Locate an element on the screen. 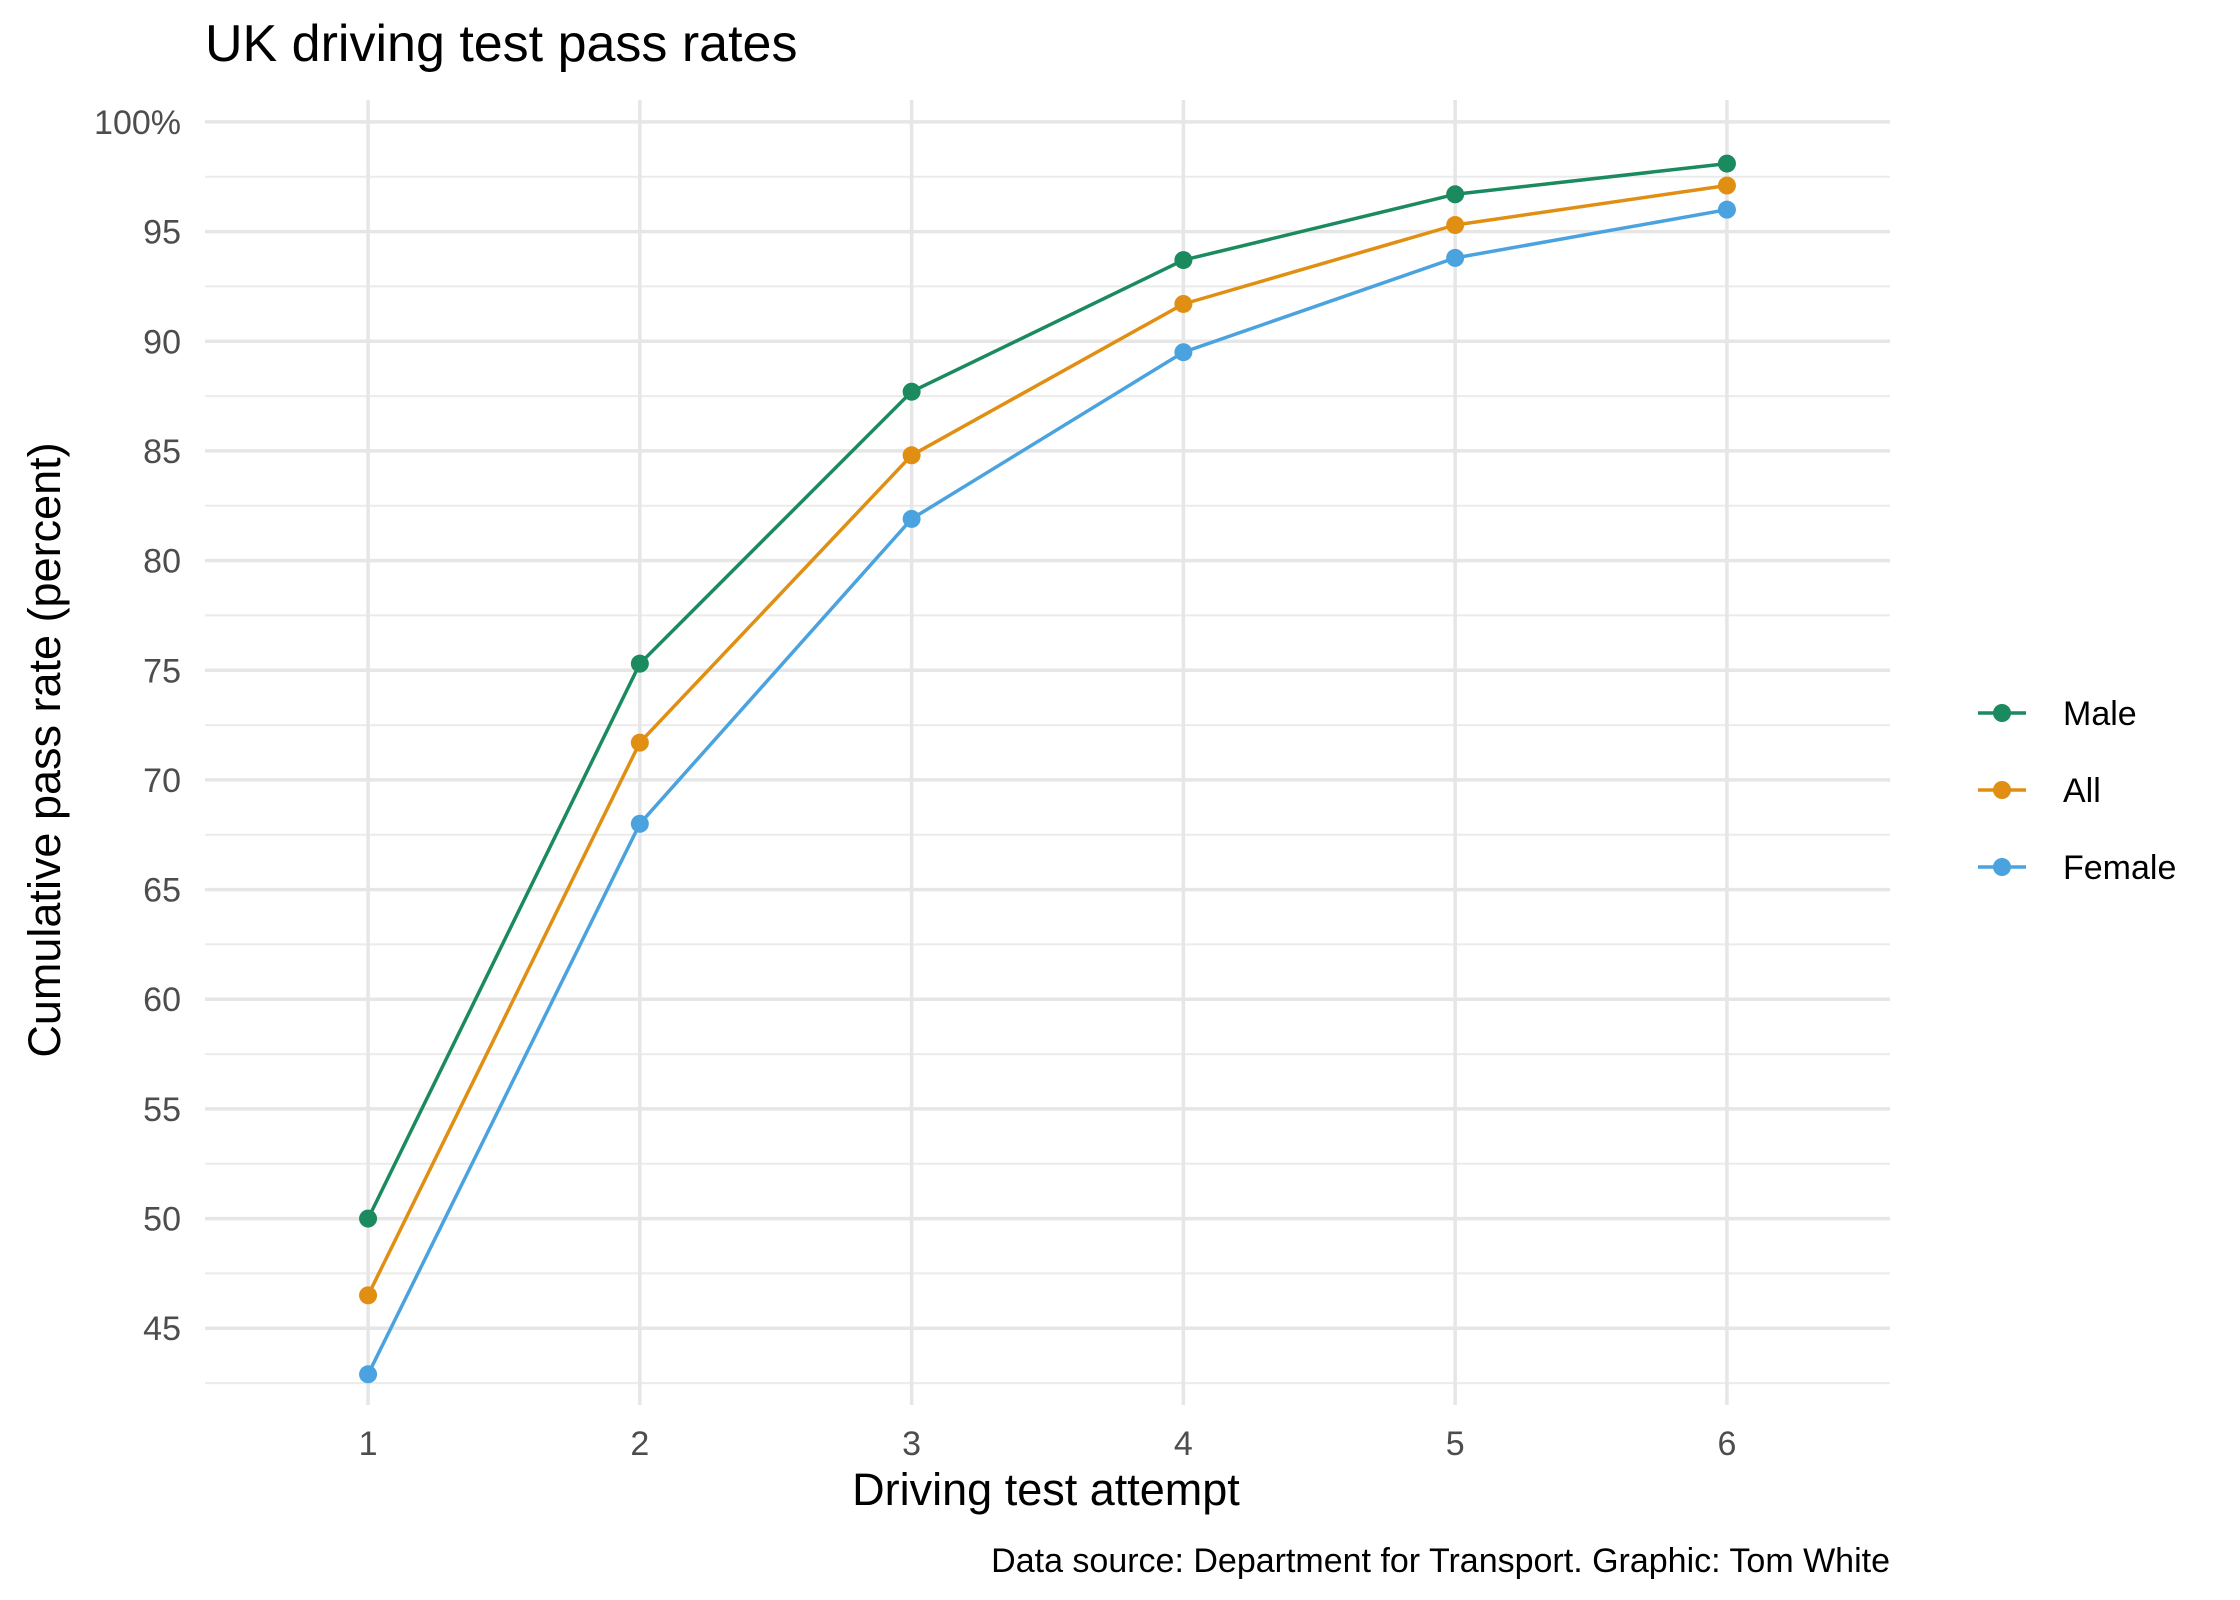 This screenshot has width=2240, height=1600. y-tick-label: 60 is located at coordinates (162, 1000).